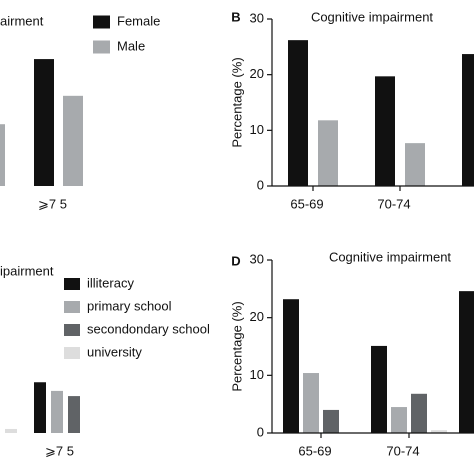 The image size is (474, 474). I want to click on legend-label: Male, so click(131, 45).